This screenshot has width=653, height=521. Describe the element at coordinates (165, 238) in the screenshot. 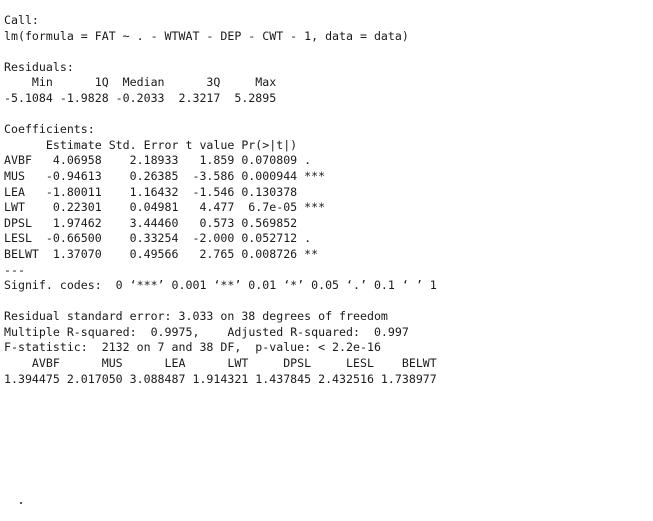

I see `coefficient-row-lesl: LESL -0.66500 0.33254 -2.000 0.052712 .` at that location.